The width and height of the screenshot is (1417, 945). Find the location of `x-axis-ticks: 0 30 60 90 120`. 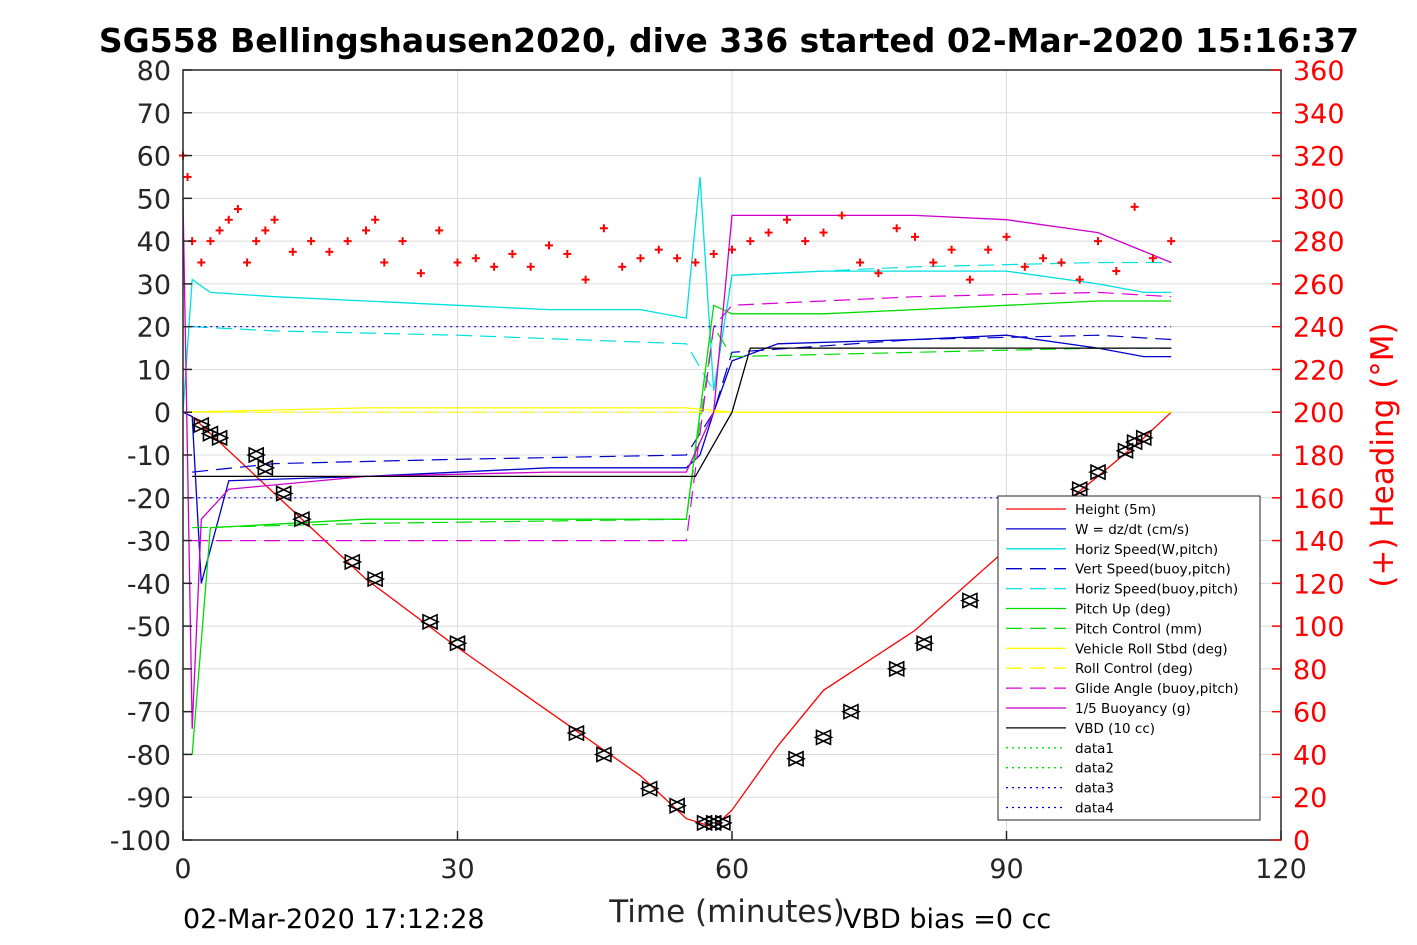

x-axis-ticks: 0 30 60 90 120 is located at coordinates (740, 858).